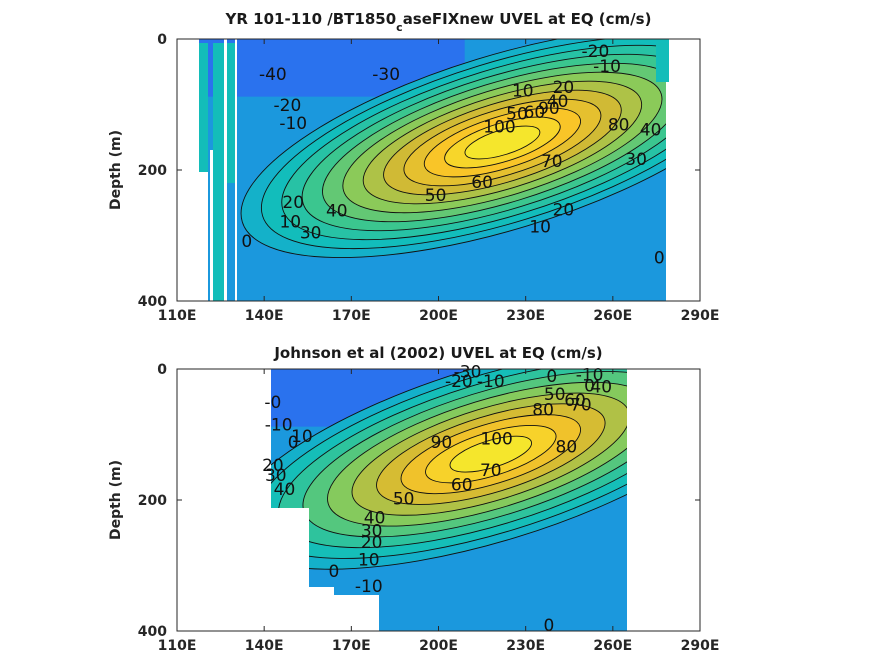  I want to click on chart-title-main: YR 101-110 /BT1850, so click(311, 19).